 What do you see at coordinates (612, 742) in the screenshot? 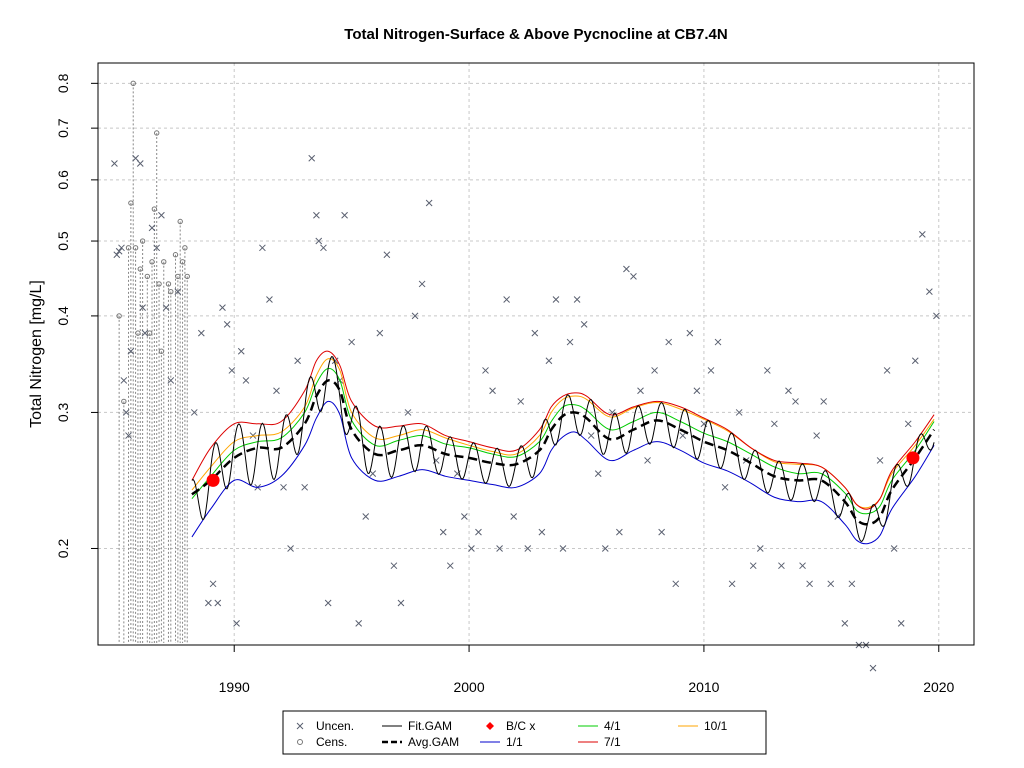
I see `legend-label: 7/1` at bounding box center [612, 742].